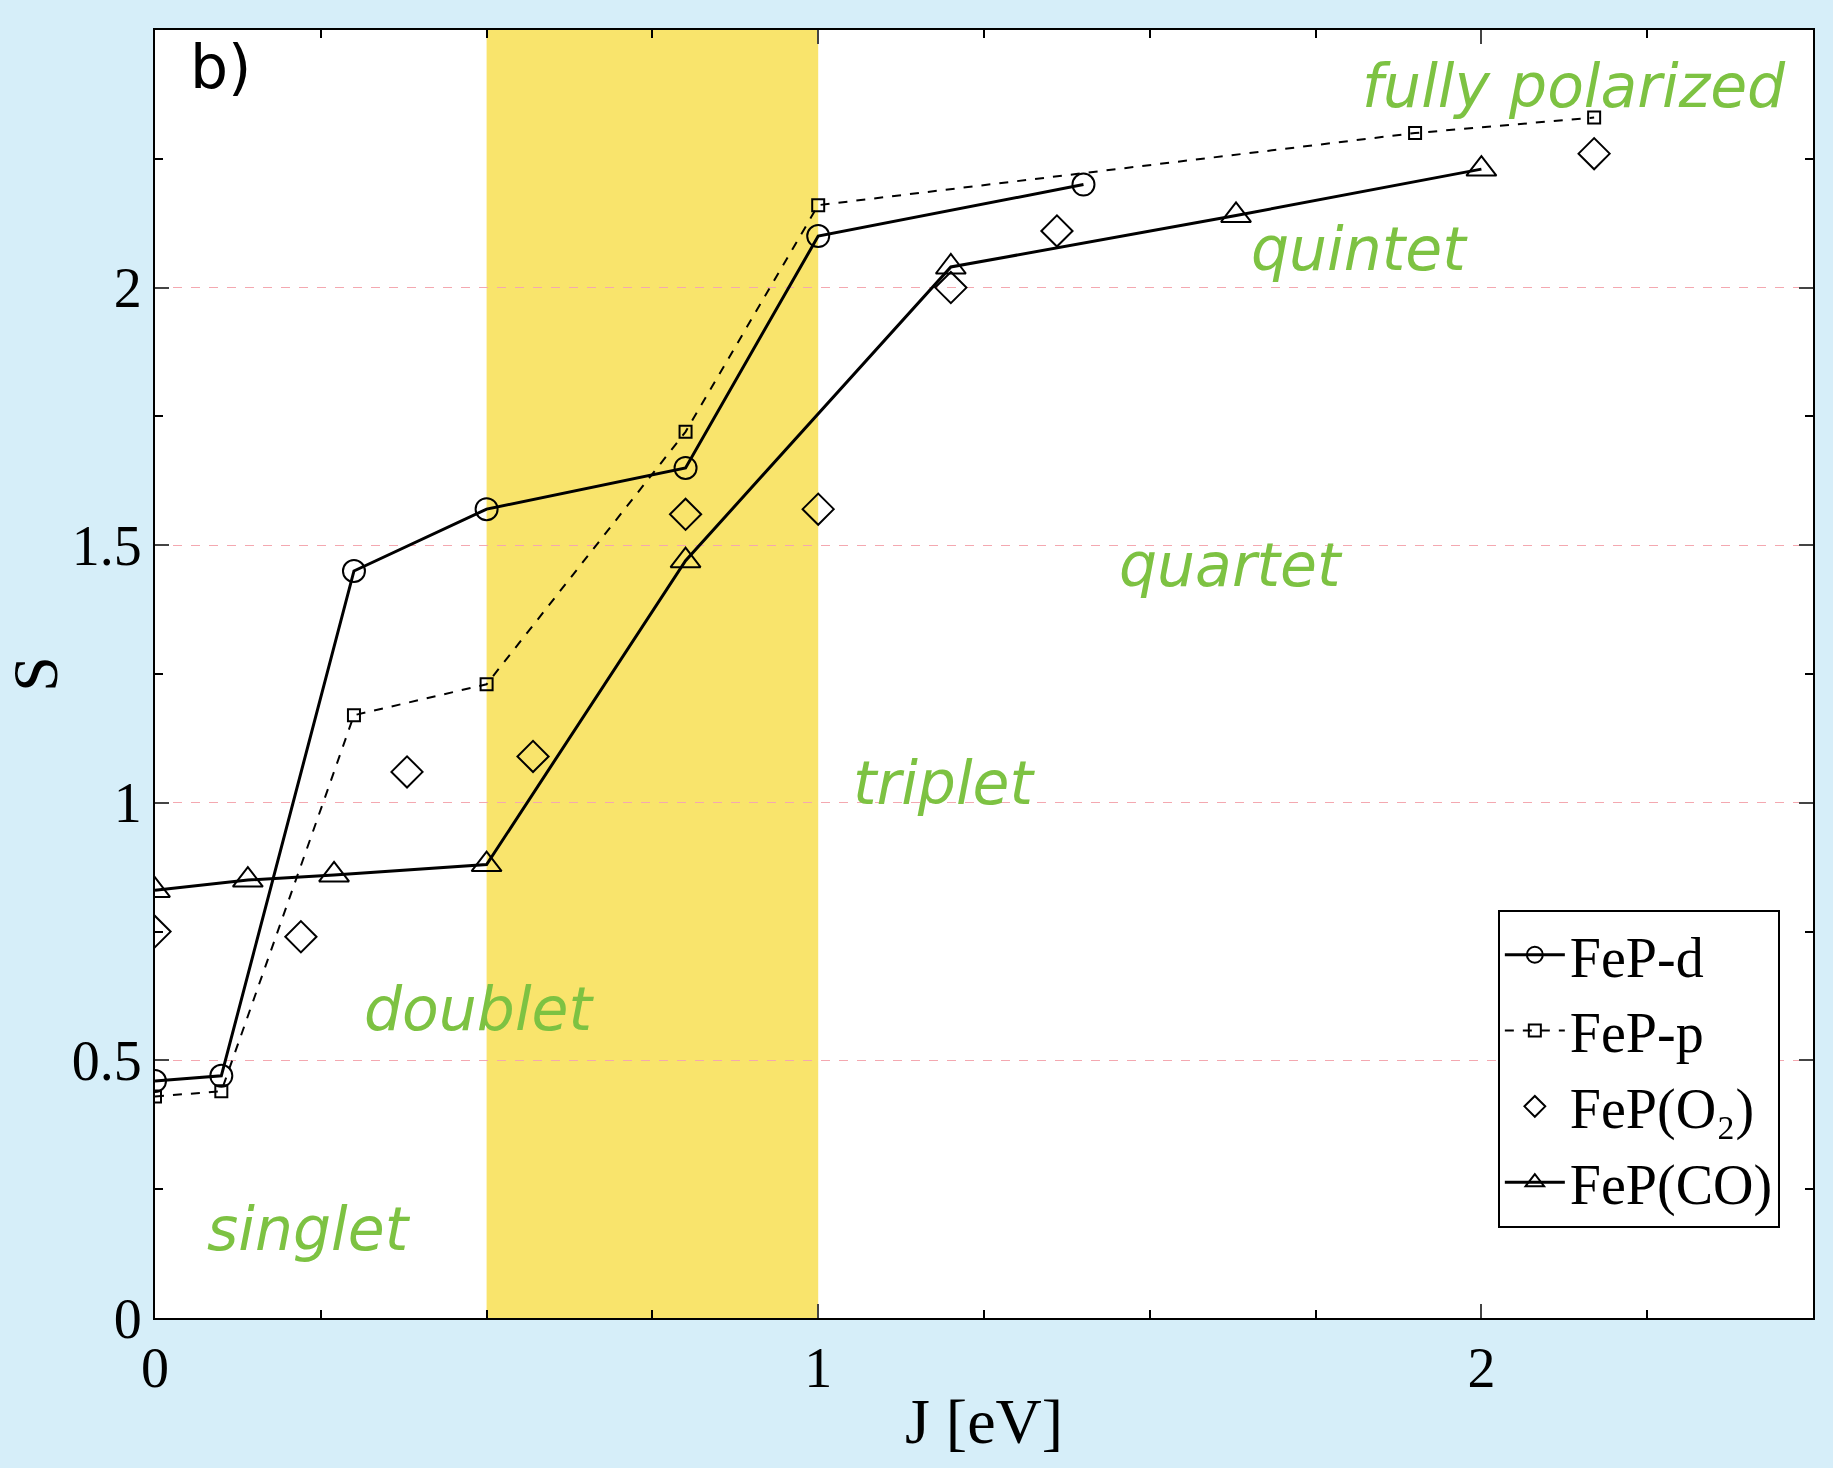 The width and height of the screenshot is (1833, 1468). I want to click on y-tick-label: 1, so click(127, 803).